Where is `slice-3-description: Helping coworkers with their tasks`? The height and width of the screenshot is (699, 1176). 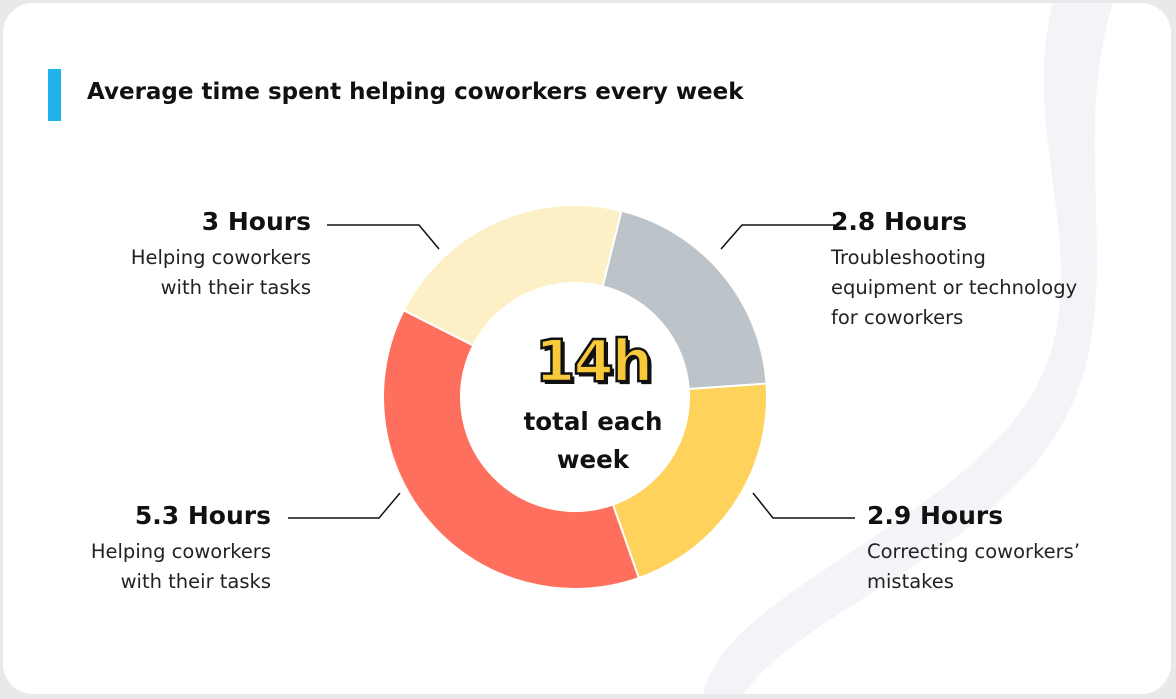
slice-3-description: Helping coworkers with their tasks is located at coordinates (181, 567).